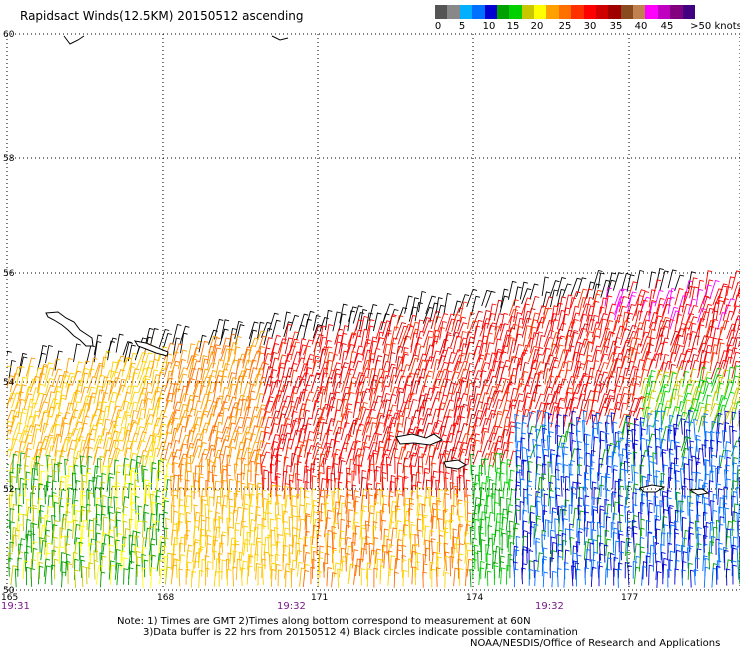  Describe the element at coordinates (540, 12) in the screenshot. I see `legend-swatch` at that location.